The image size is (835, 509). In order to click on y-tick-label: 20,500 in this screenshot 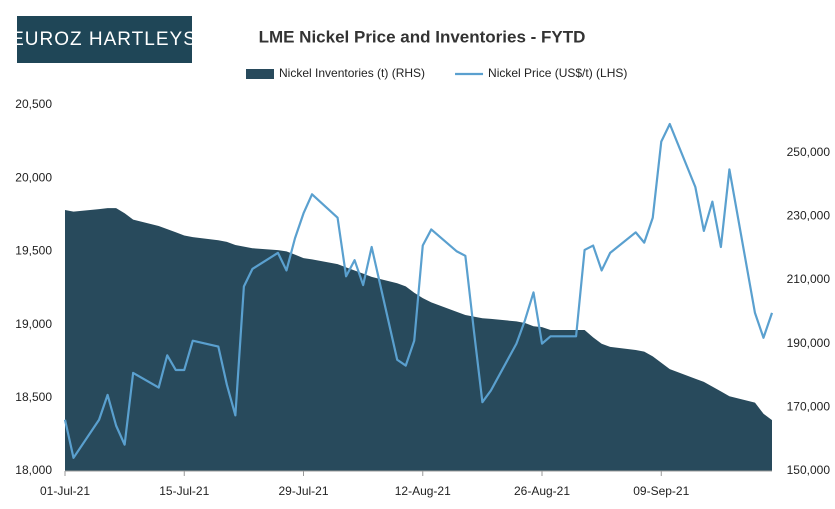, I will do `click(33, 104)`.